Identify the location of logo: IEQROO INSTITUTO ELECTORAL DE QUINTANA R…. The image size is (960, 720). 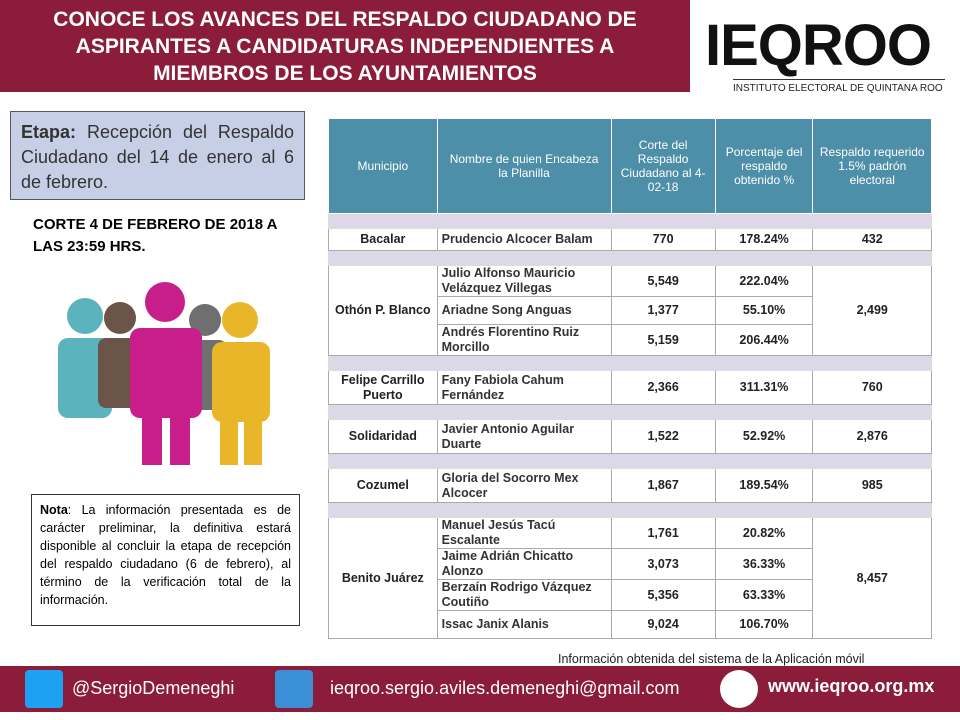
(825, 57).